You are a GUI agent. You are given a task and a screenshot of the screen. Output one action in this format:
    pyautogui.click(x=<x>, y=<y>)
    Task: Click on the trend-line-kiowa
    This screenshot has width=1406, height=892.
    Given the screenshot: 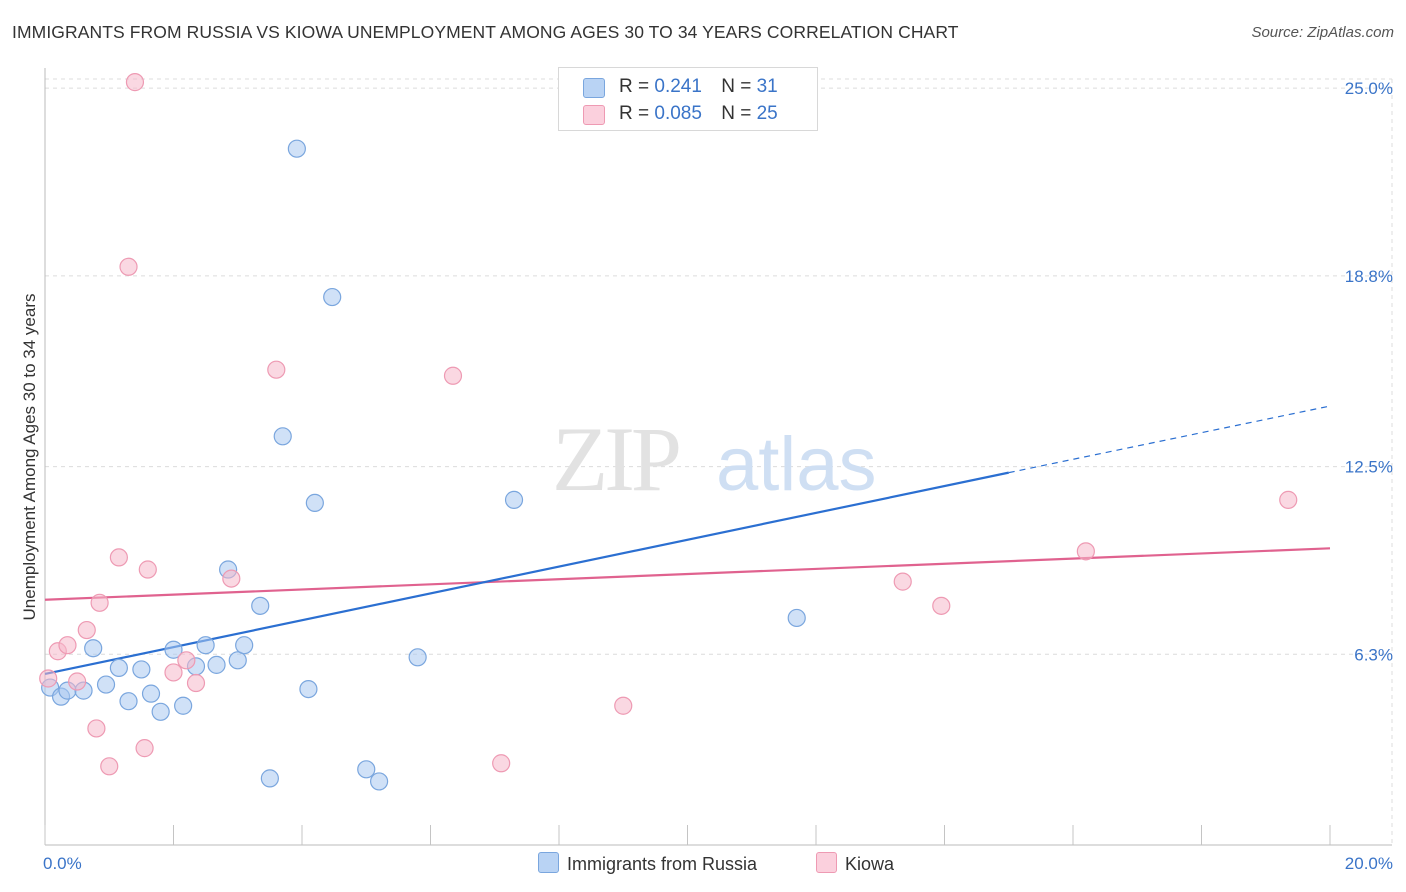 What is the action you would take?
    pyautogui.click(x=687, y=574)
    